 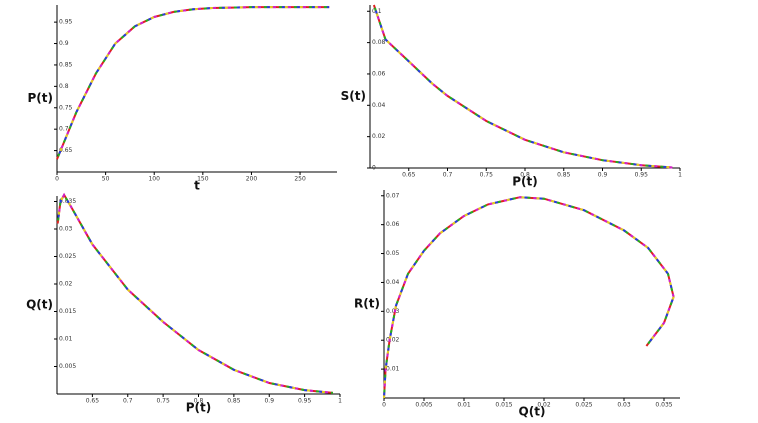 What do you see at coordinates (663, 405) in the screenshot?
I see `x-tick-label: 0.035` at bounding box center [663, 405].